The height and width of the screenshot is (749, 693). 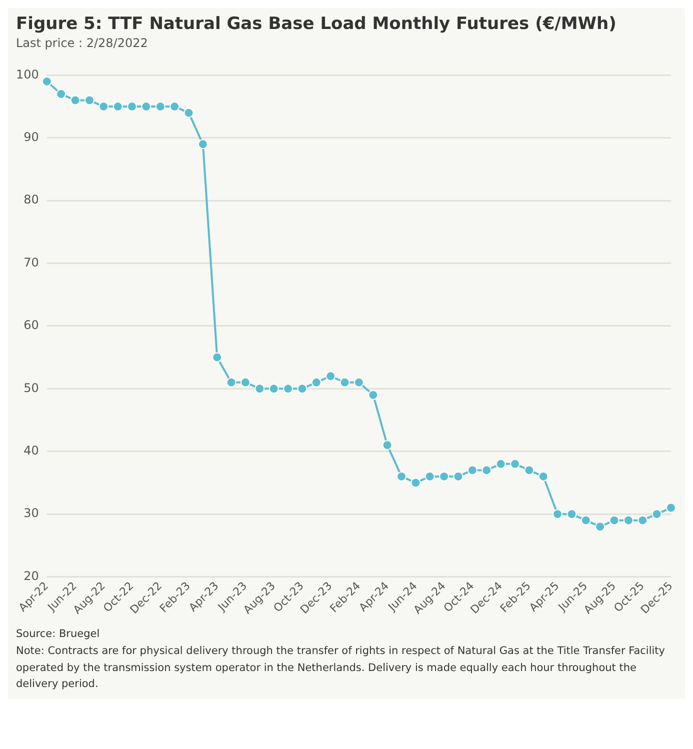 What do you see at coordinates (316, 24) in the screenshot?
I see `chart-title: Figure 5: TTF Natural Gas Base Load Monthly Futures (€/MWh)` at bounding box center [316, 24].